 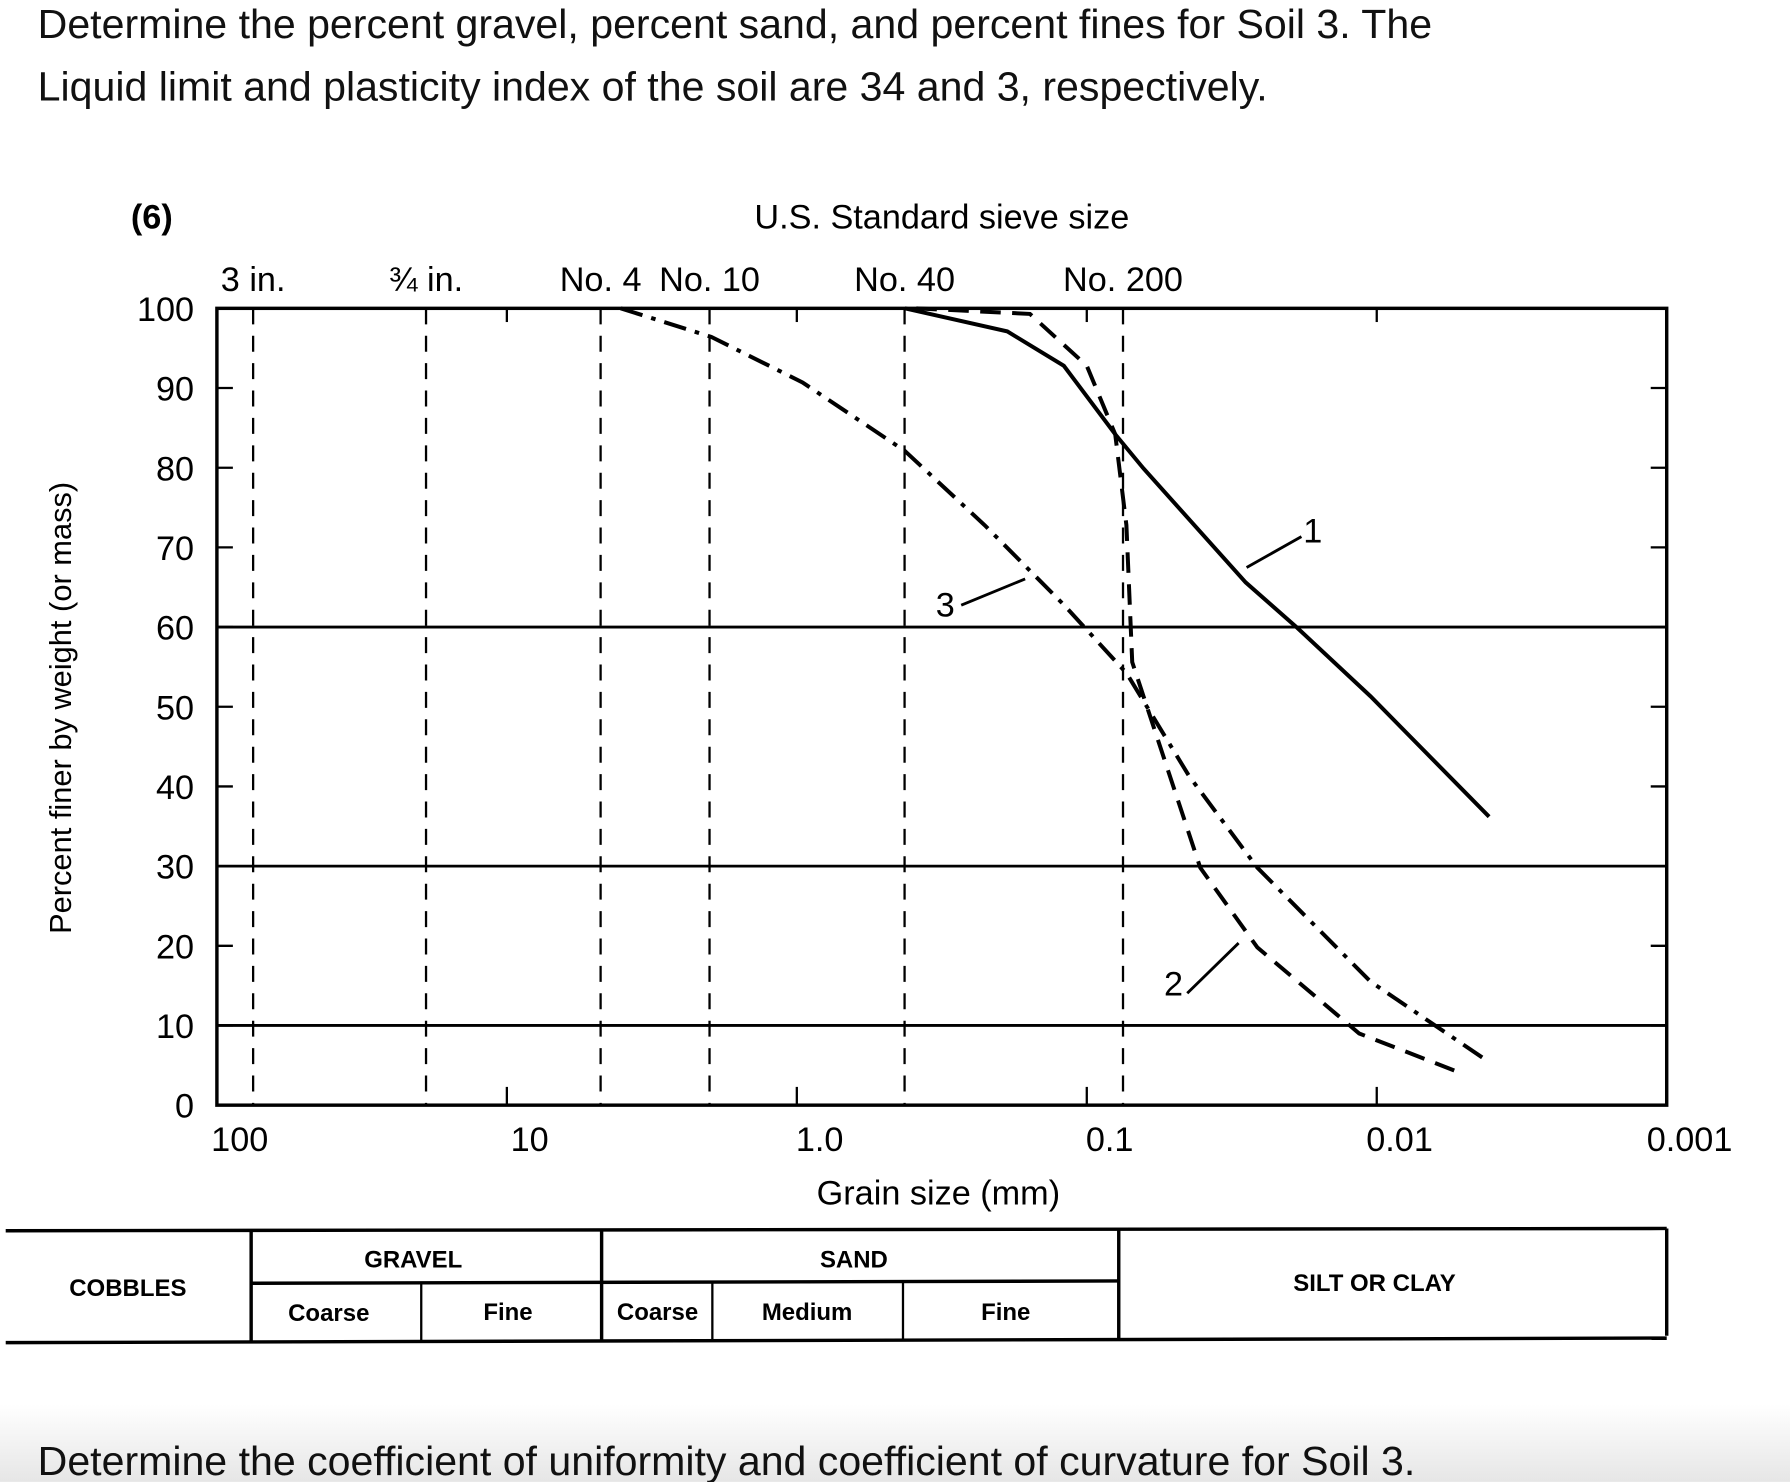 I want to click on sieve-label: No. 40, so click(x=904, y=280).